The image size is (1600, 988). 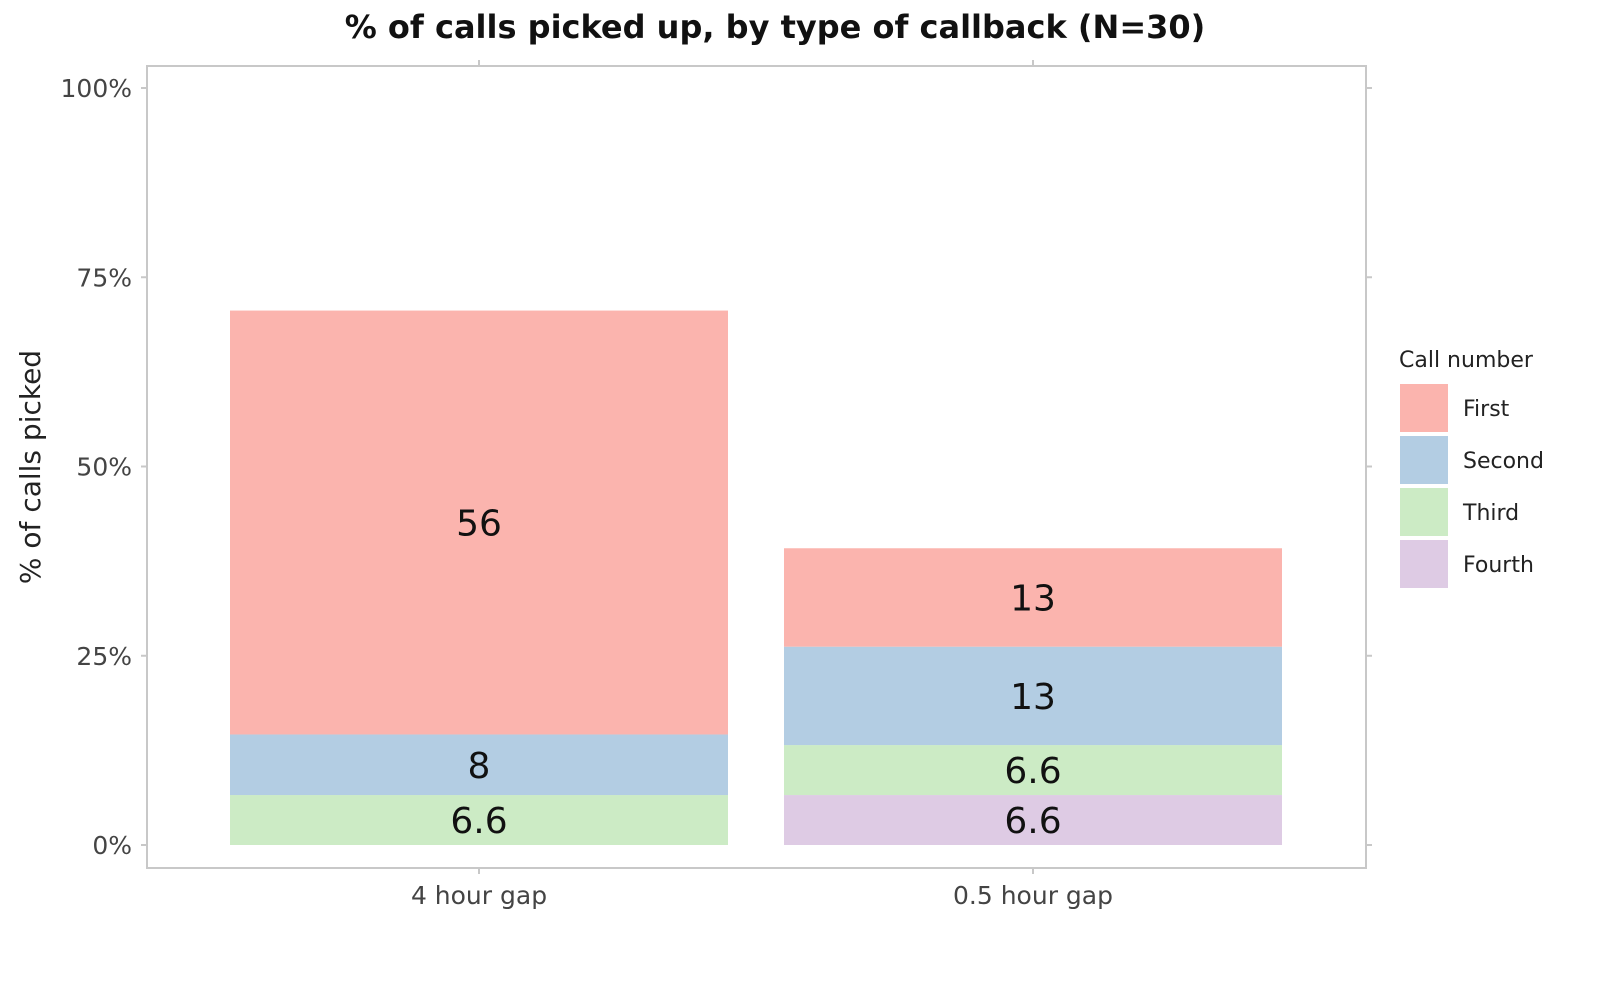 What do you see at coordinates (104, 467) in the screenshot?
I see `y-tick-label: 50%` at bounding box center [104, 467].